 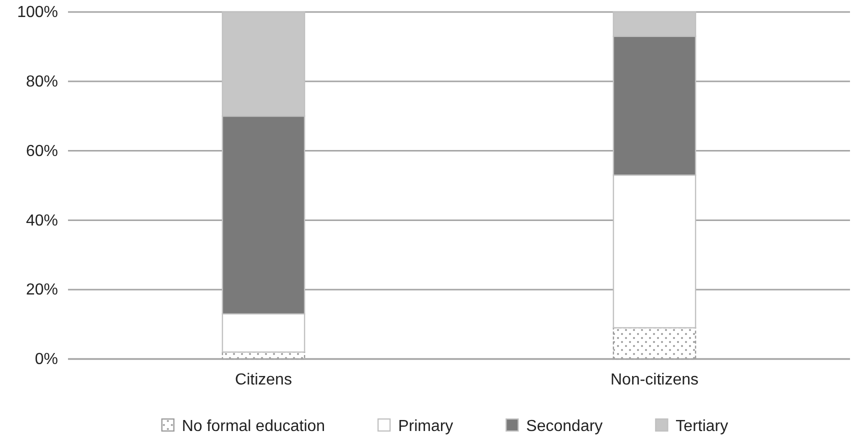 I want to click on x-tick-label: Non-citizens, so click(x=654, y=379).